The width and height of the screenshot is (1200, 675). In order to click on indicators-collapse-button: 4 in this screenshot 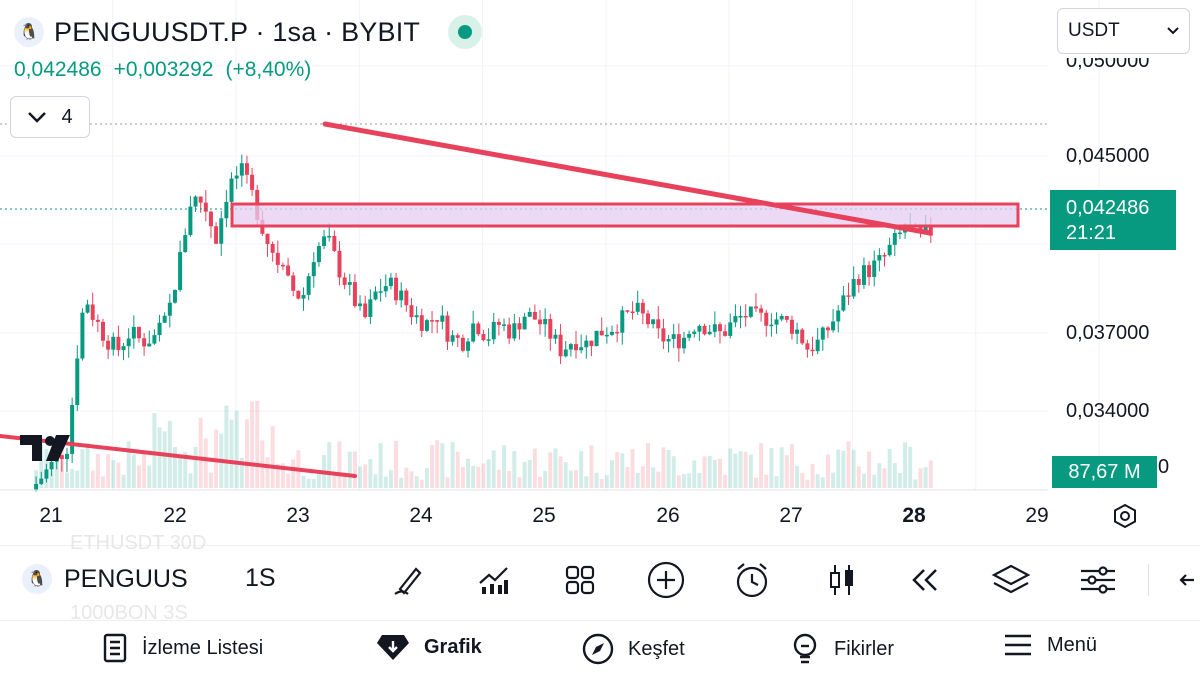, I will do `click(50, 117)`.